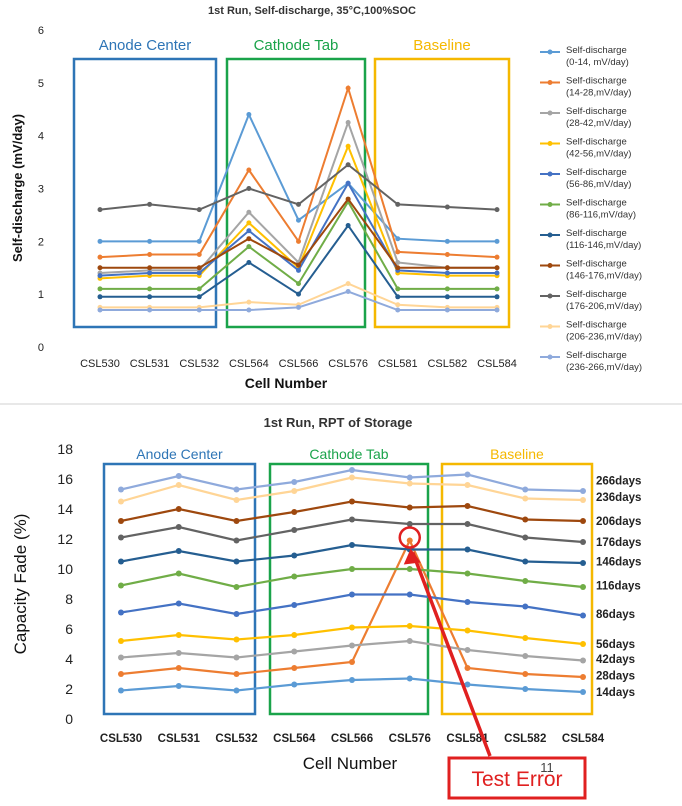 The image size is (682, 806). What do you see at coordinates (618, 563) in the screenshot?
I see `series-inline-label: 146days` at bounding box center [618, 563].